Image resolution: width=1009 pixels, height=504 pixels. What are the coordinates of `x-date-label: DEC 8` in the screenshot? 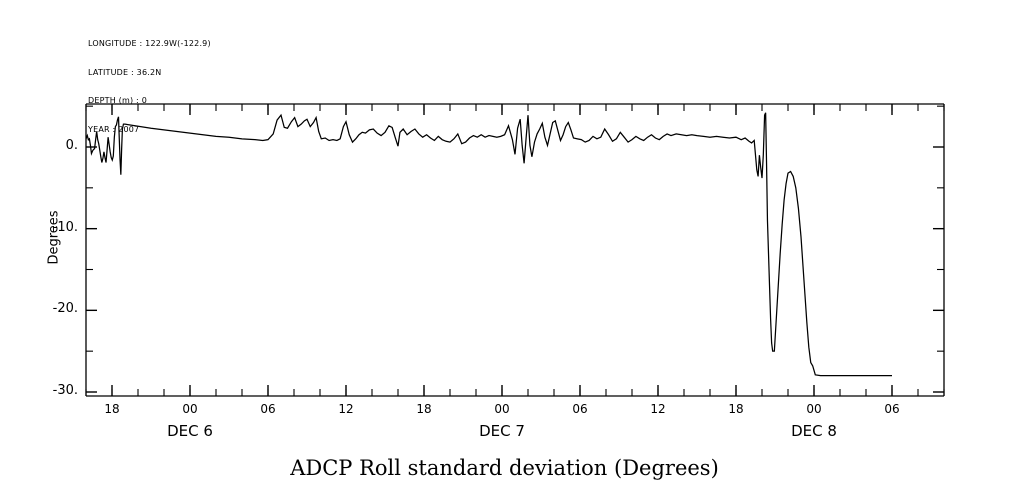 It's located at (814, 431).